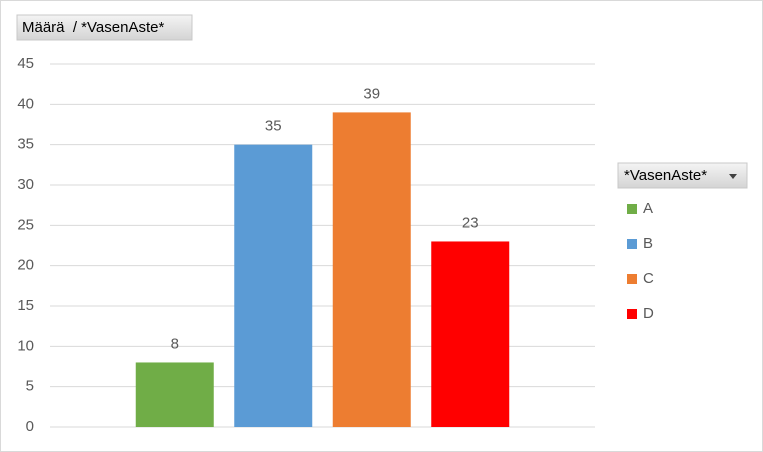  I want to click on legend-label: B, so click(648, 243).